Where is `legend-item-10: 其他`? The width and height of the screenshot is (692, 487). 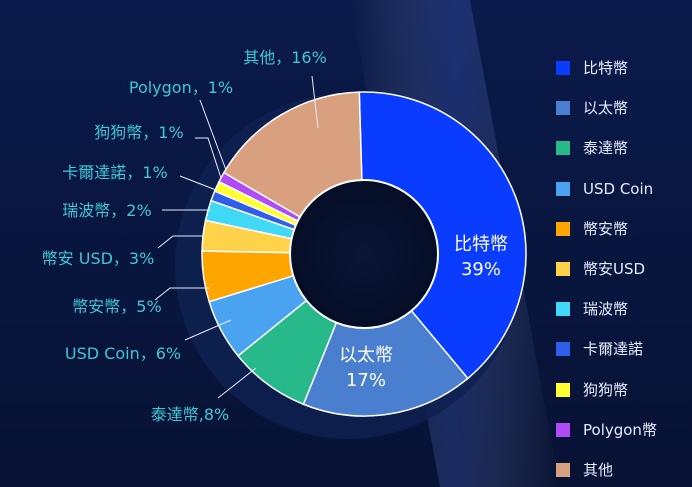
legend-item-10: 其他 is located at coordinates (624, 473).